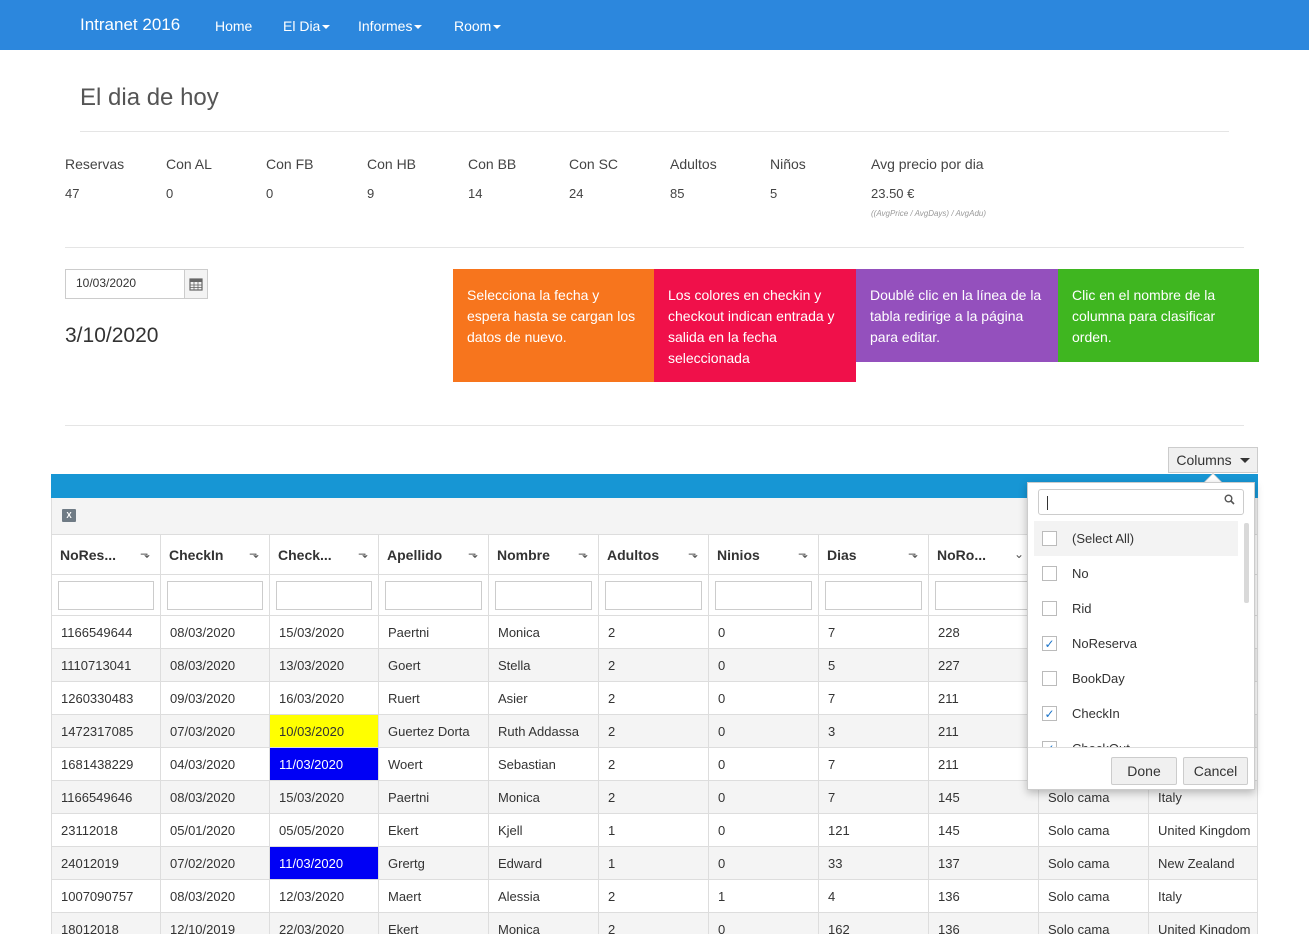 This screenshot has width=1309, height=934. I want to click on column-option: ✓ NoReserva, so click(1136, 643).